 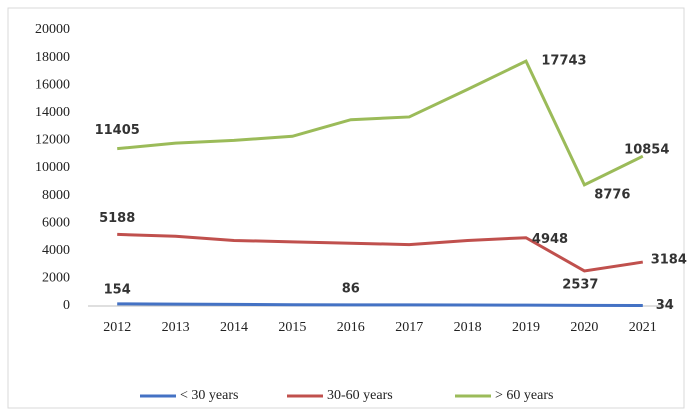 I want to click on data-label: 10854, so click(x=646, y=150).